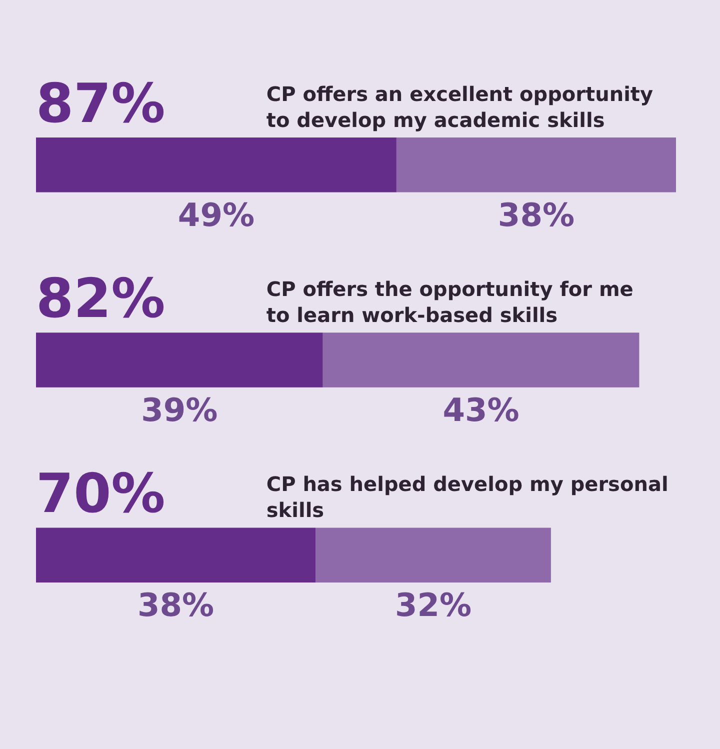 The height and width of the screenshot is (749, 720). Describe the element at coordinates (481, 410) in the screenshot. I see `data-label: 43%` at that location.